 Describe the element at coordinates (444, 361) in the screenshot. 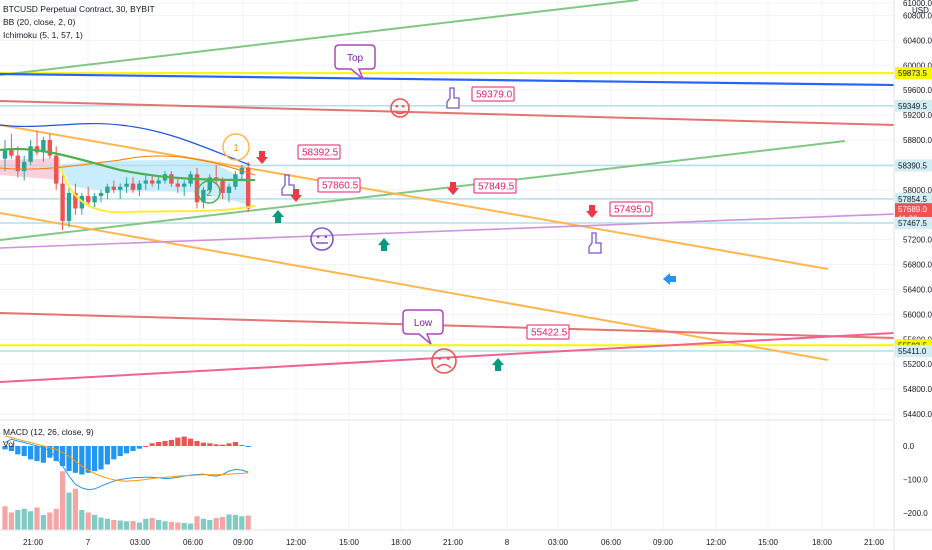

I see `sad-face-icon` at that location.